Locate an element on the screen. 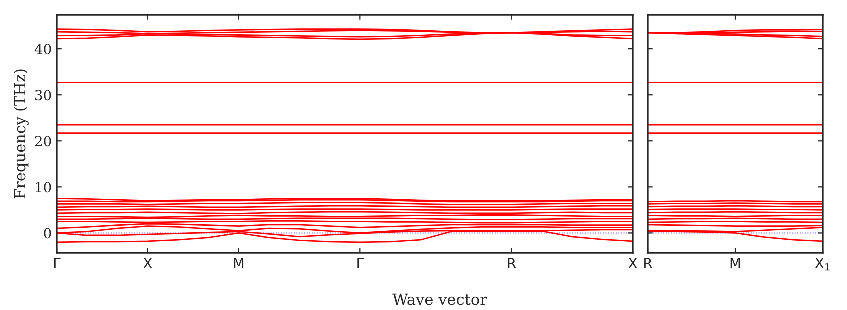  y-axis-title: Frequency (THz) is located at coordinates (21, 134).